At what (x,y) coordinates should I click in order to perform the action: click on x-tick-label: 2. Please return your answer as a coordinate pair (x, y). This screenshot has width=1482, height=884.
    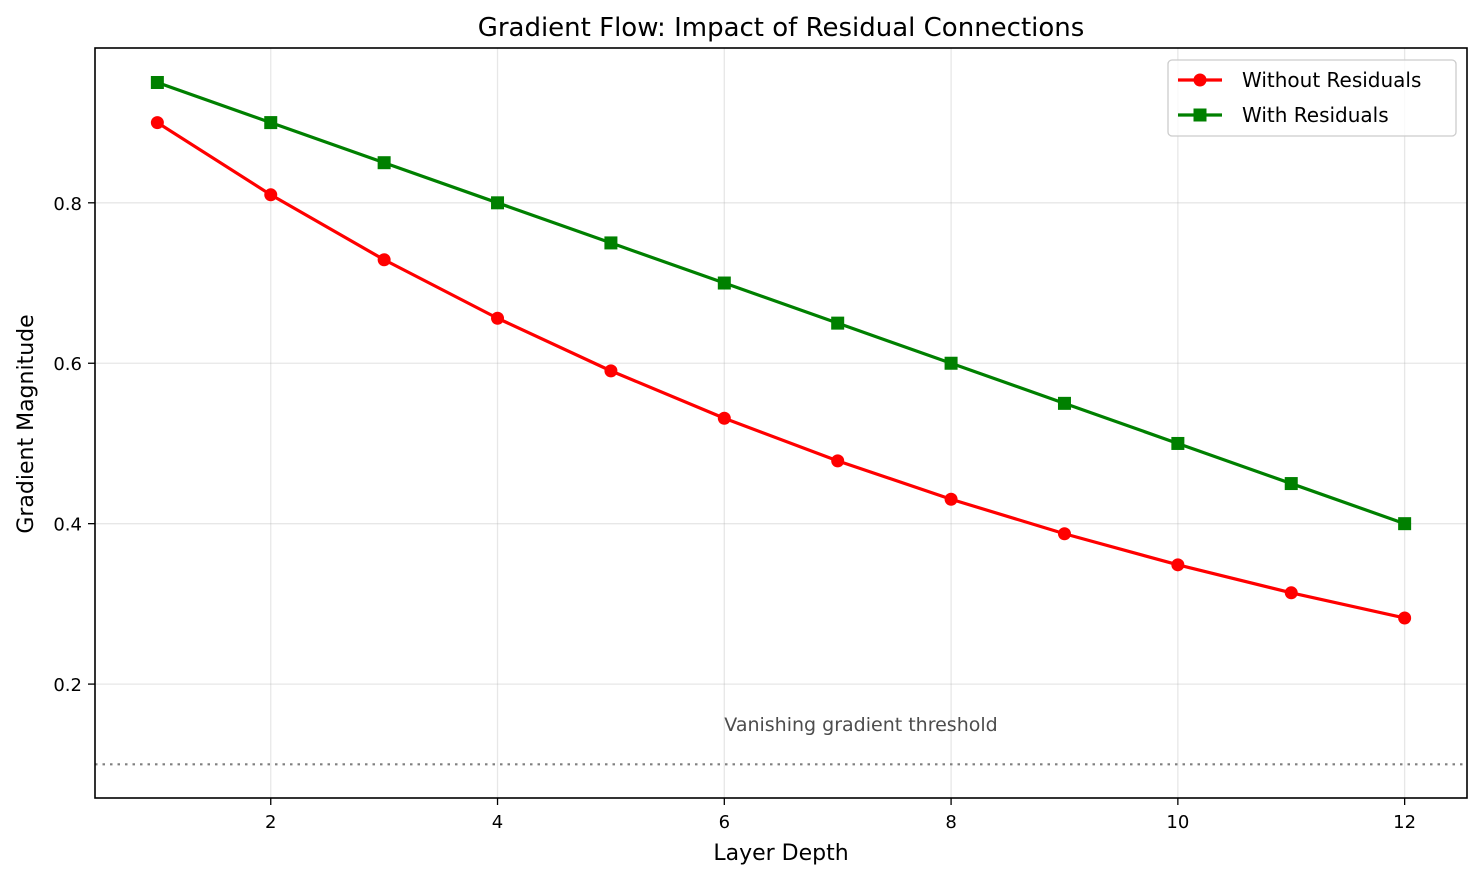
    Looking at the image, I should click on (270, 822).